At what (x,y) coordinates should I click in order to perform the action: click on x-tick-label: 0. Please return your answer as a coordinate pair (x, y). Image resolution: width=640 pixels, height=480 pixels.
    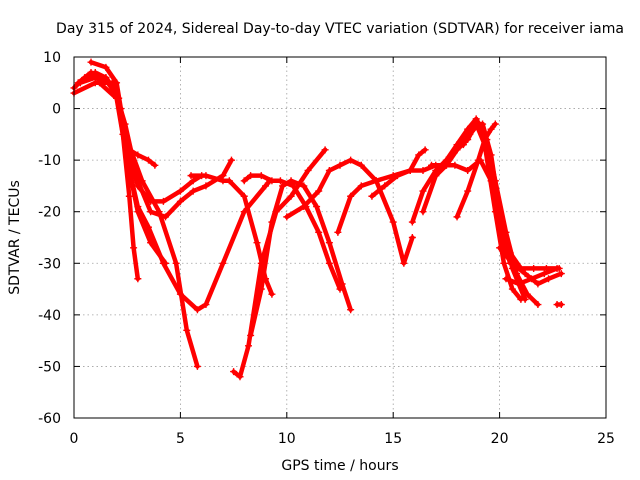
    Looking at the image, I should click on (74, 439).